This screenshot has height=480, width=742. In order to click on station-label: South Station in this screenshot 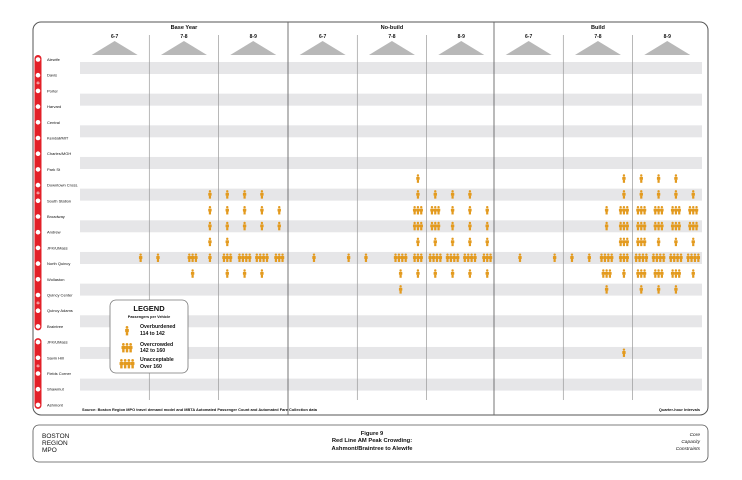, I will do `click(59, 200)`.